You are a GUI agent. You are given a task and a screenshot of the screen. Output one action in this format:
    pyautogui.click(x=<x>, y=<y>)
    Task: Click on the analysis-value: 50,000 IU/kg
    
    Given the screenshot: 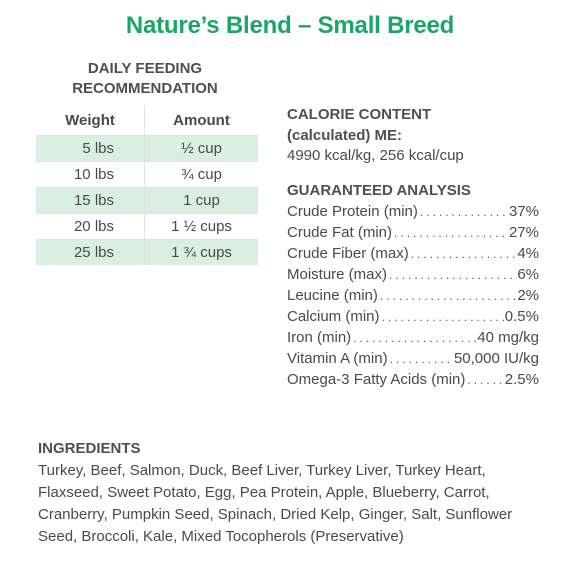 What is the action you would take?
    pyautogui.click(x=496, y=358)
    